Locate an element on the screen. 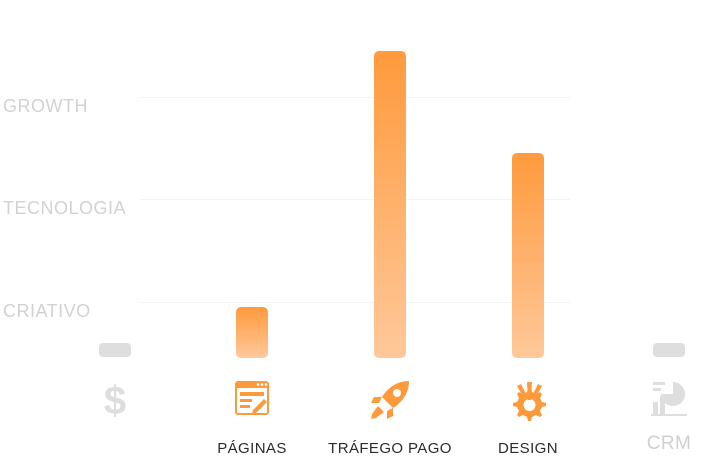  crm-chart-icon is located at coordinates (669, 400).